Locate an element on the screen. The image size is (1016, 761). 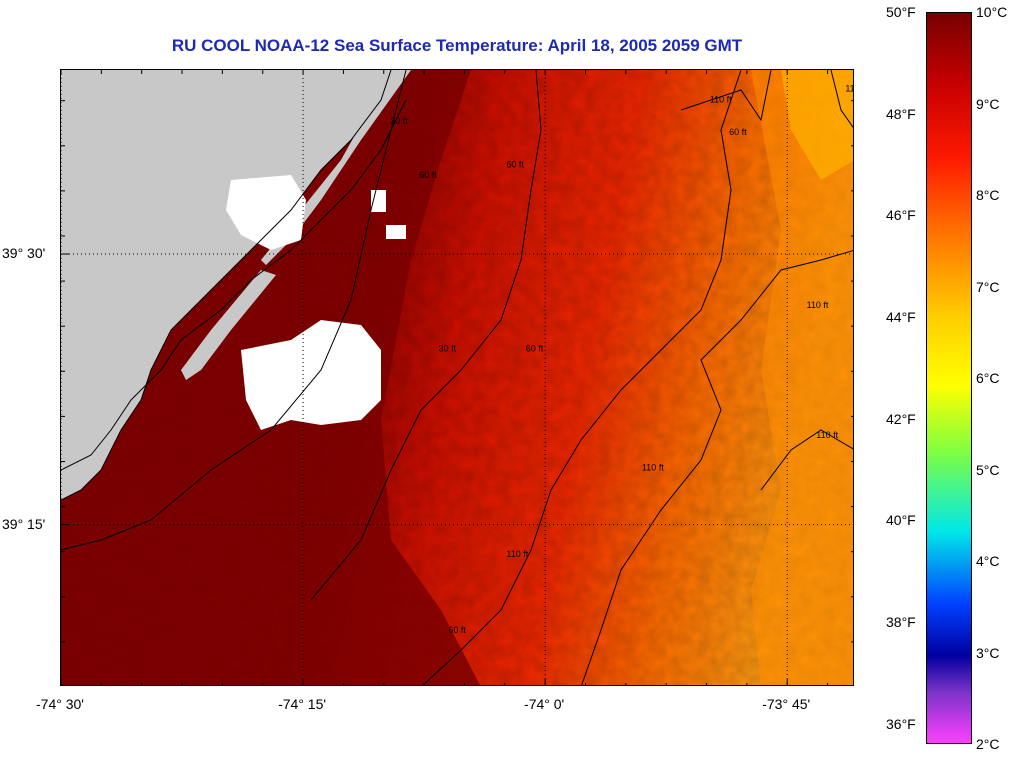
colorbar-celsius-label: 6°C is located at coordinates (988, 378).